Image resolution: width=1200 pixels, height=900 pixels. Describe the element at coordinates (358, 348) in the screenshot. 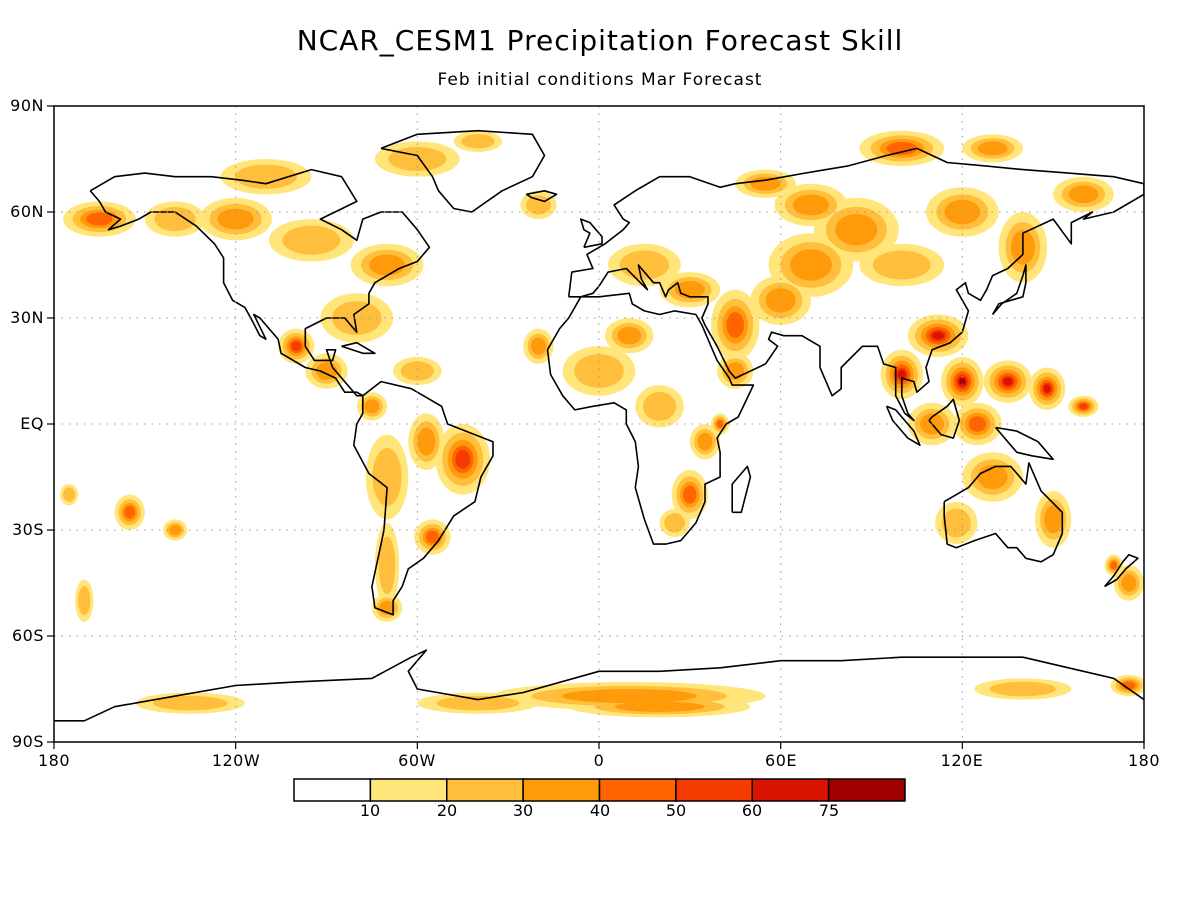

I see `coastline-cuba` at that location.